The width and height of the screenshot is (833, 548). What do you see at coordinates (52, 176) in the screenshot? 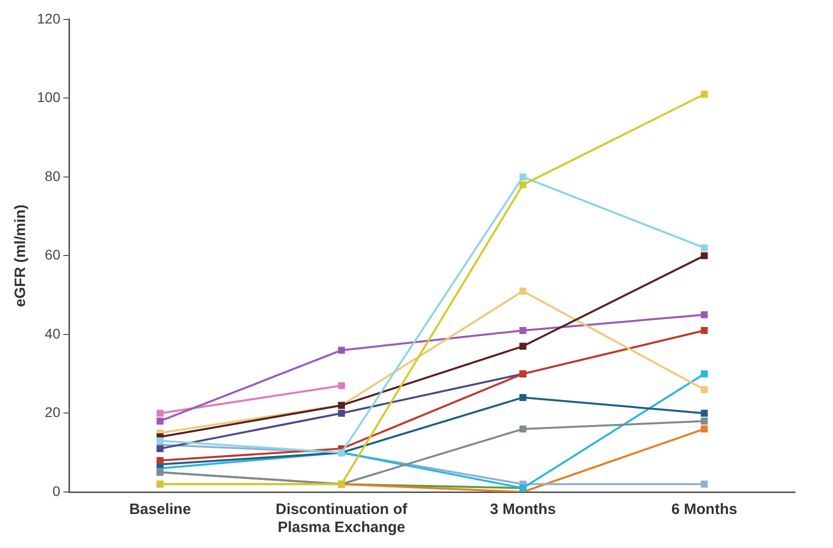
I see `y-tick-label: 80` at bounding box center [52, 176].